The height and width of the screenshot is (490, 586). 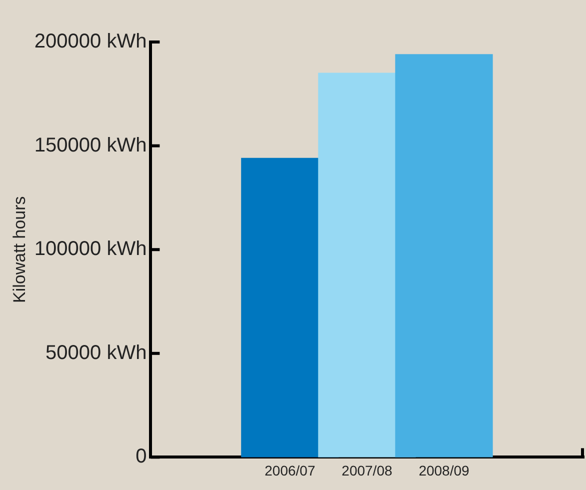 I want to click on bar, so click(x=444, y=256).